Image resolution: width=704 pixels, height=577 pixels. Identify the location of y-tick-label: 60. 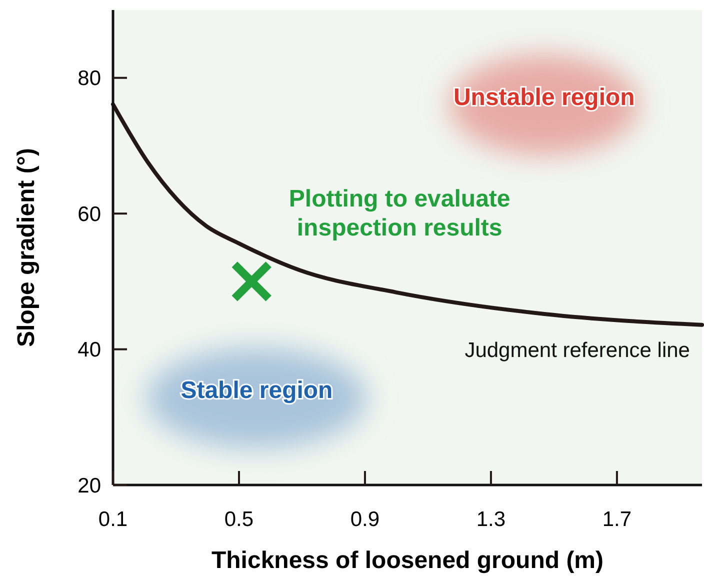
(89, 214).